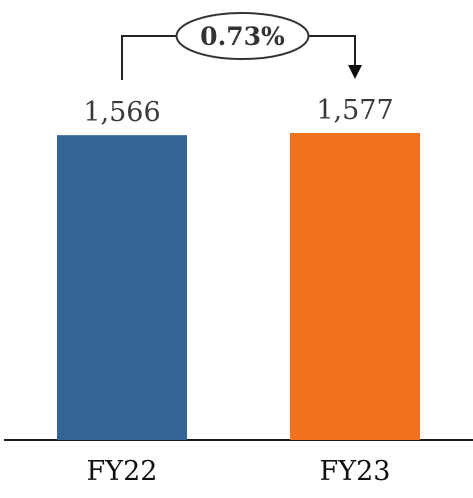 This screenshot has width=473, height=498. I want to click on arrow-down-icon, so click(355, 72).